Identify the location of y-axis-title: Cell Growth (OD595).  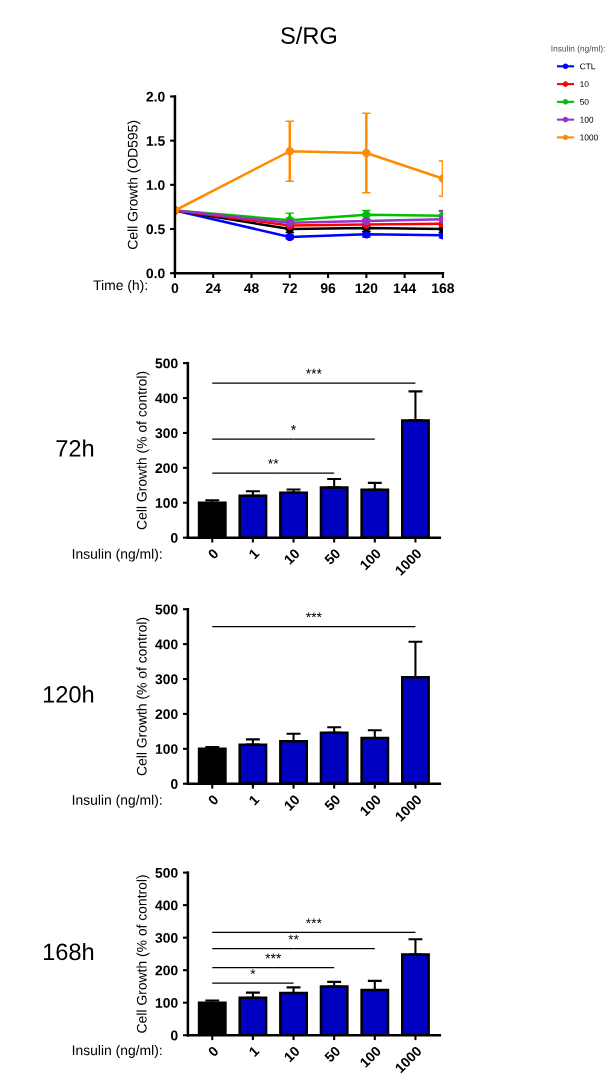
(134, 184).